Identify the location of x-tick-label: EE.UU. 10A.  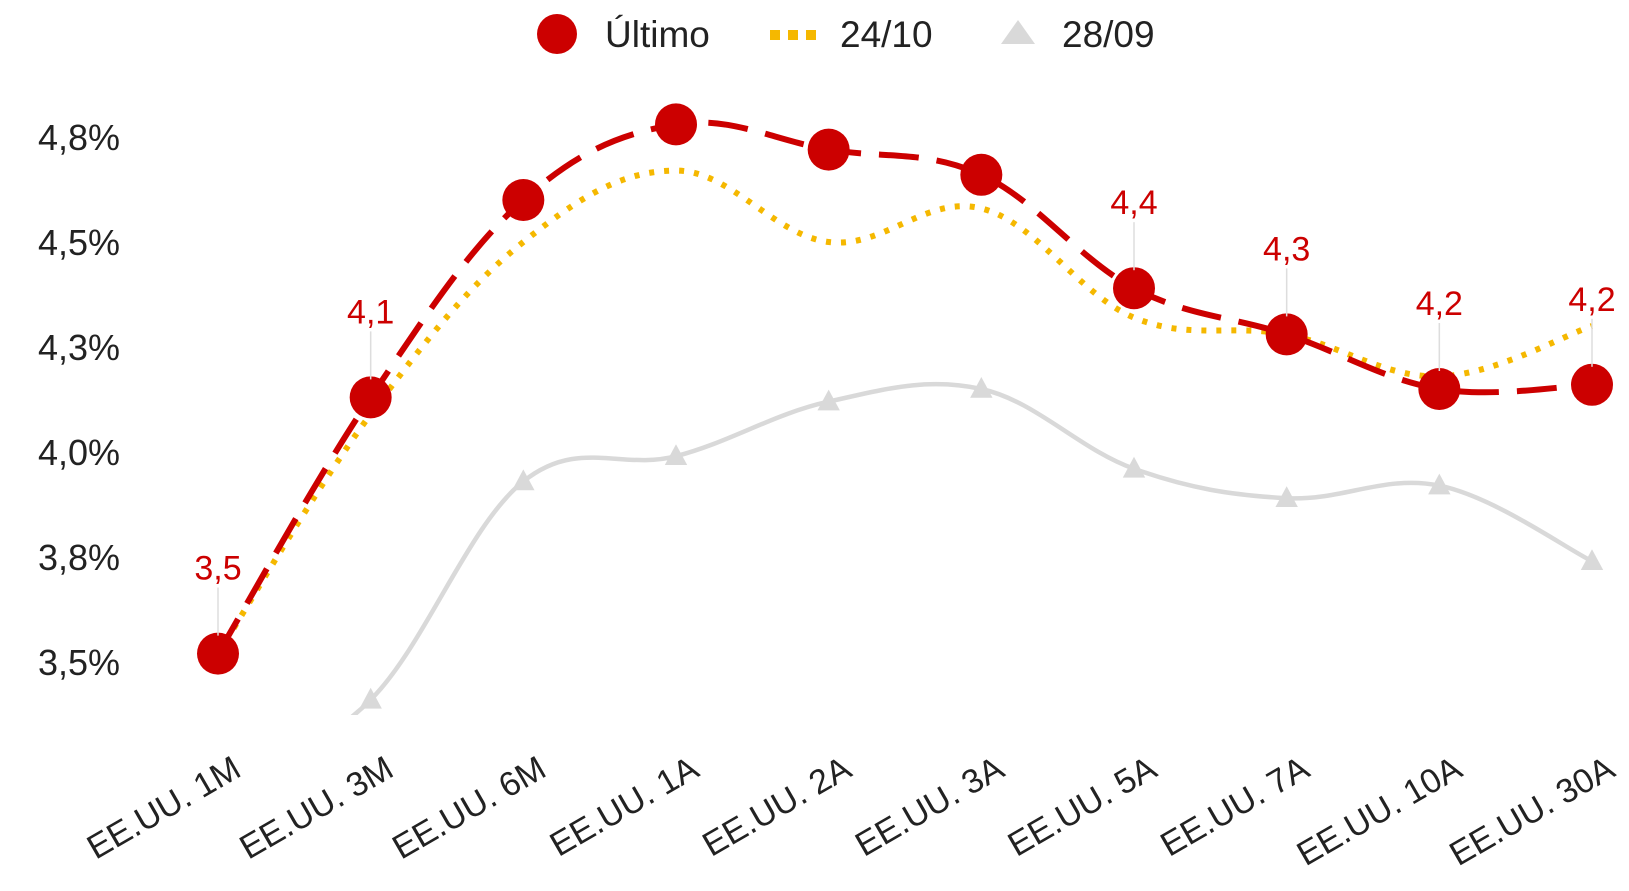
(1380, 811).